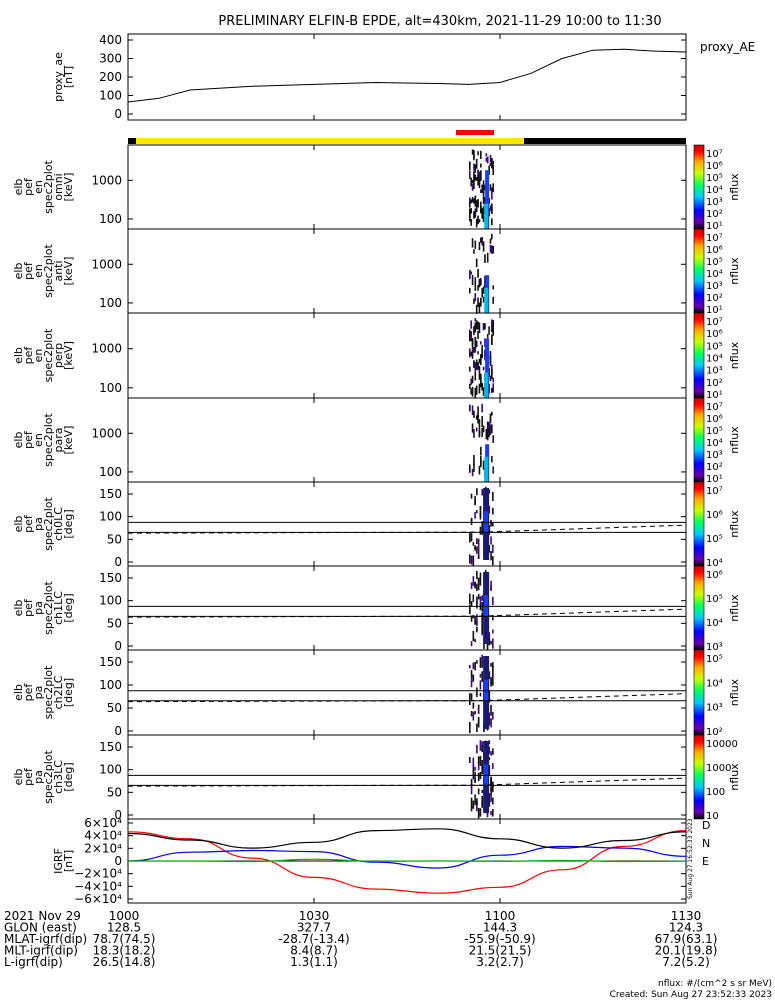 The height and width of the screenshot is (1000, 775). What do you see at coordinates (40, 928) in the screenshot?
I see `footer-row-label: GLON (east)` at bounding box center [40, 928].